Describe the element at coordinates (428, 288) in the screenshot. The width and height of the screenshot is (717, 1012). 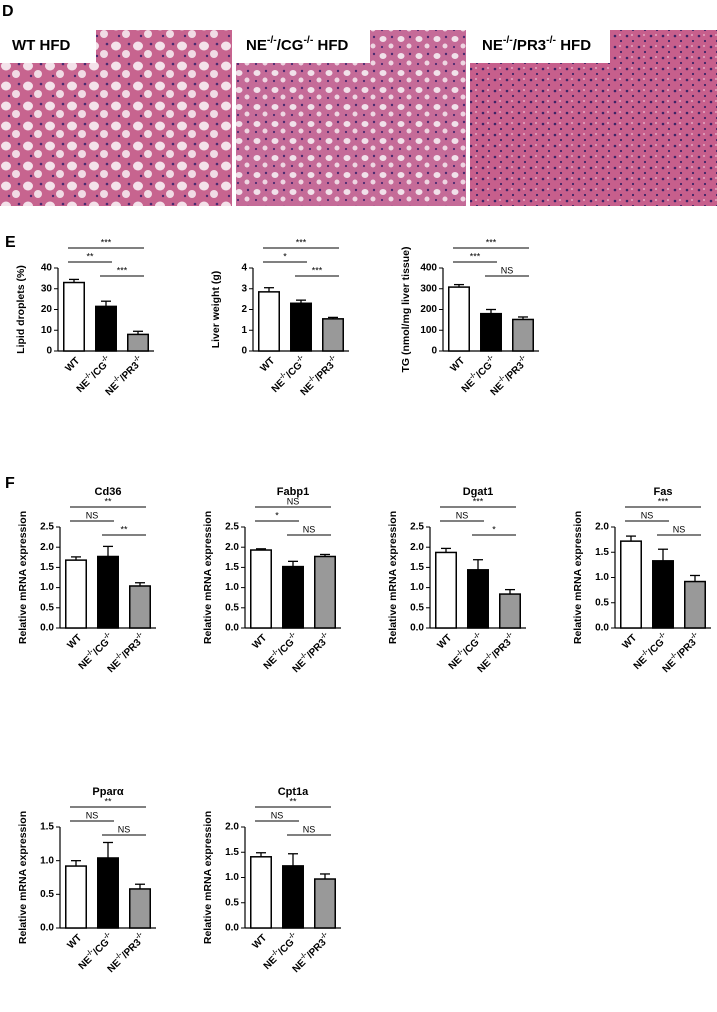
I see `y-tick-label: 300` at that location.